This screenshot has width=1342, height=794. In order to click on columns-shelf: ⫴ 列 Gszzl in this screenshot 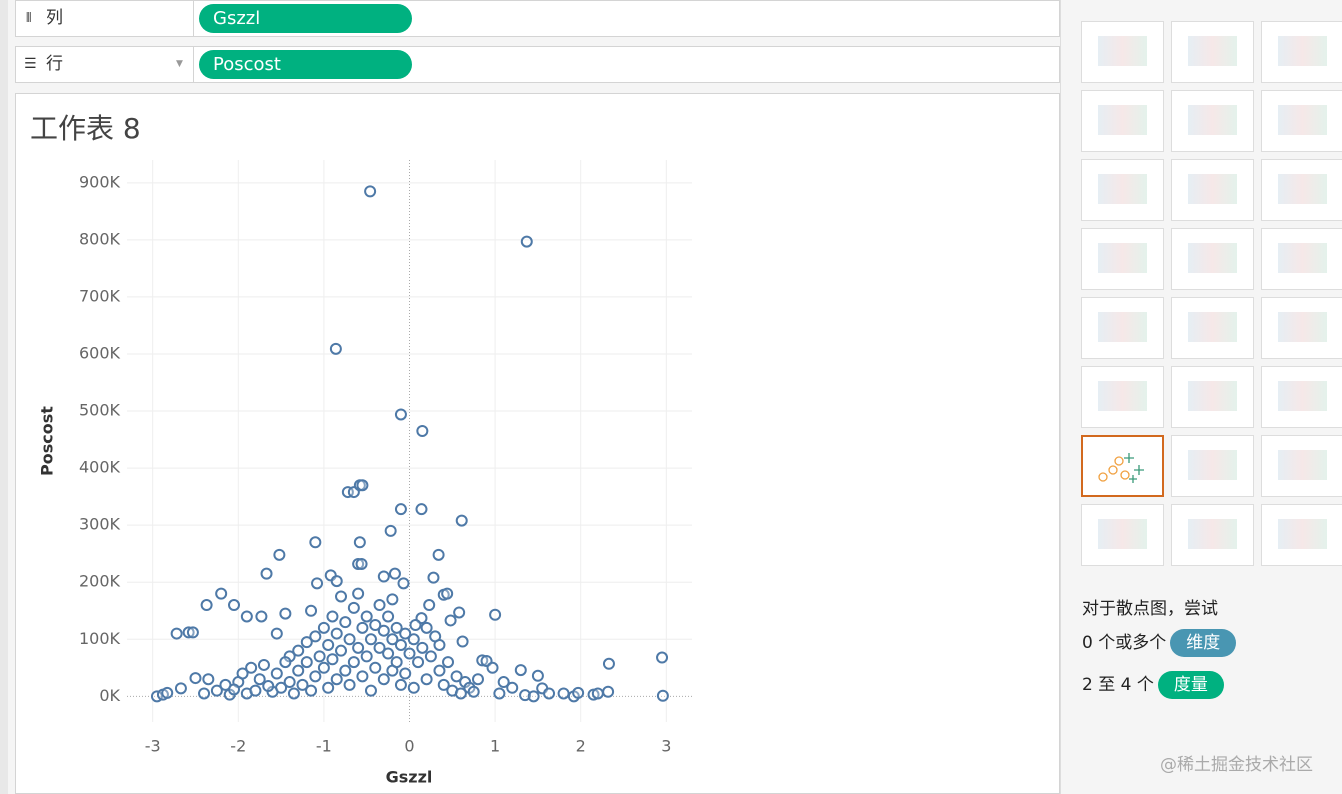, I will do `click(537, 18)`.